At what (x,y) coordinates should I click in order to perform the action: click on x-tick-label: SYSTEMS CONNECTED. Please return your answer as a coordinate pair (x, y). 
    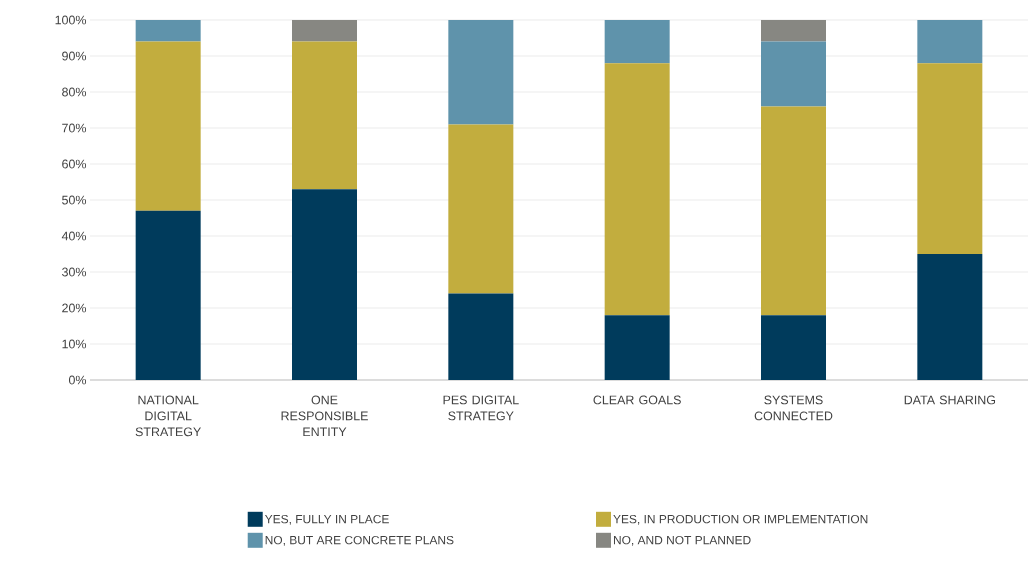
    Looking at the image, I should click on (793, 408).